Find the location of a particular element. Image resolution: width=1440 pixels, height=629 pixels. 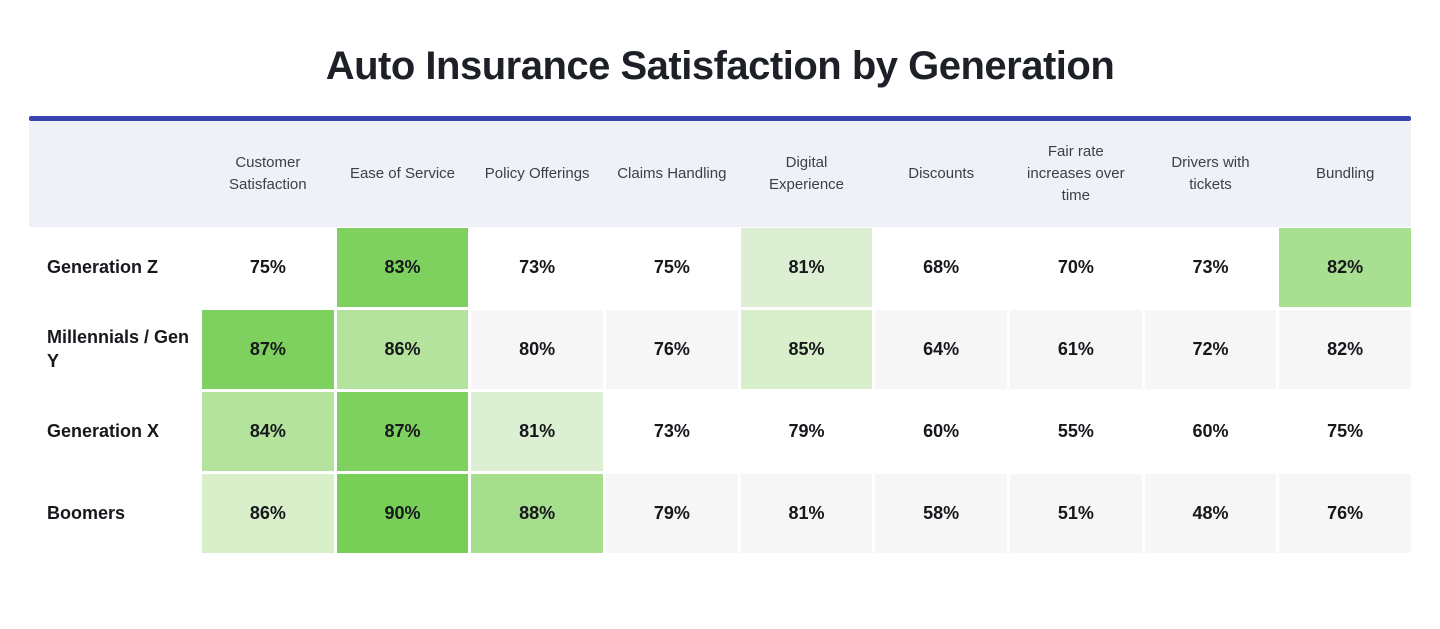

value-cell: 61% is located at coordinates (1076, 349).